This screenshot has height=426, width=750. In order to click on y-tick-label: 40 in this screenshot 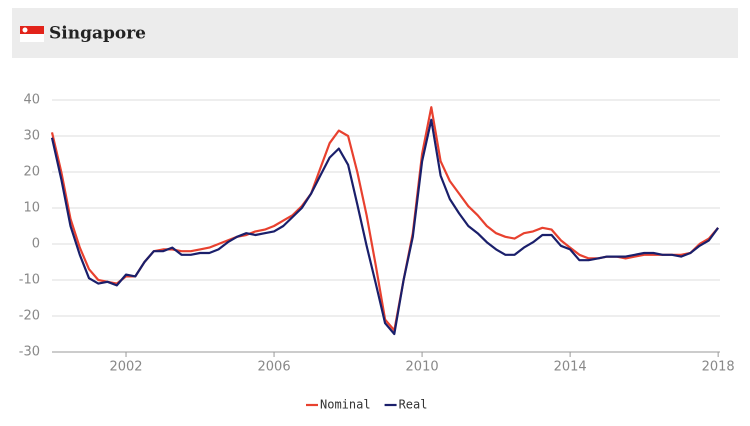, I will do `click(31, 100)`.